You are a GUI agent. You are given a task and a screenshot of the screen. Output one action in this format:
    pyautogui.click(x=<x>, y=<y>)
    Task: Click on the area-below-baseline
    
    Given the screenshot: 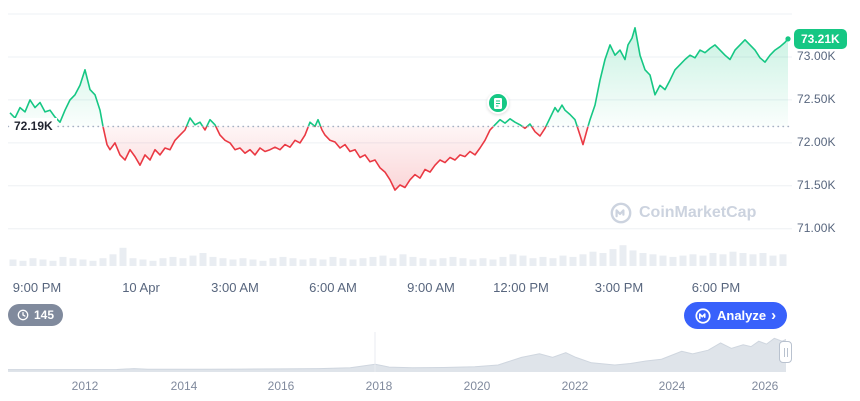 What is the action you would take?
    pyautogui.click(x=346, y=158)
    